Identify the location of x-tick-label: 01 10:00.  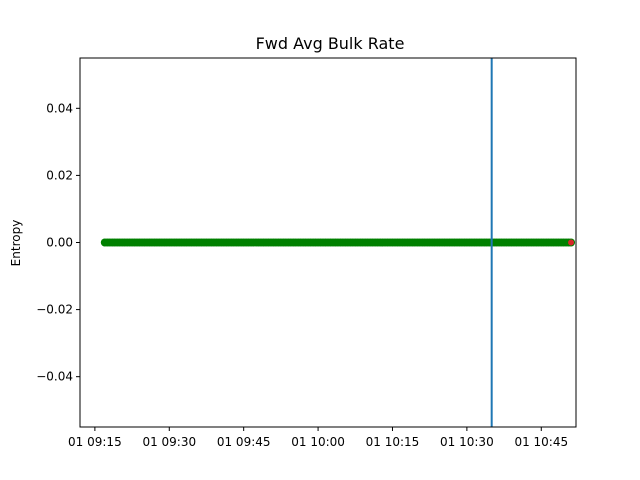
(318, 442).